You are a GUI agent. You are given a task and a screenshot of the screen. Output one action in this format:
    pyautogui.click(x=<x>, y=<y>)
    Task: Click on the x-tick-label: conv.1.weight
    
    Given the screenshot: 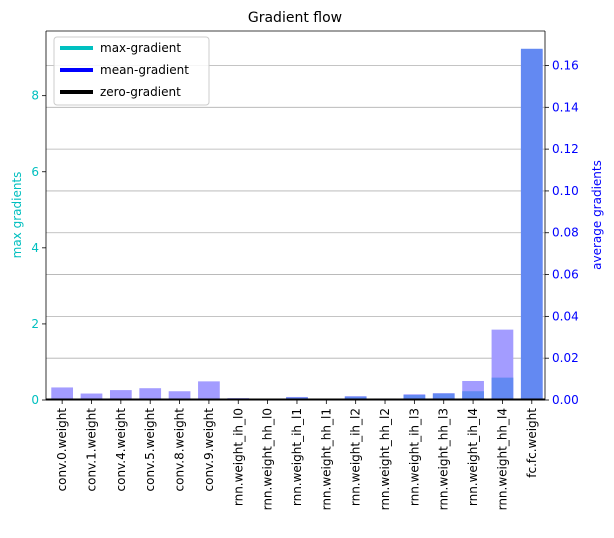 What is the action you would take?
    pyautogui.click(x=91, y=450)
    